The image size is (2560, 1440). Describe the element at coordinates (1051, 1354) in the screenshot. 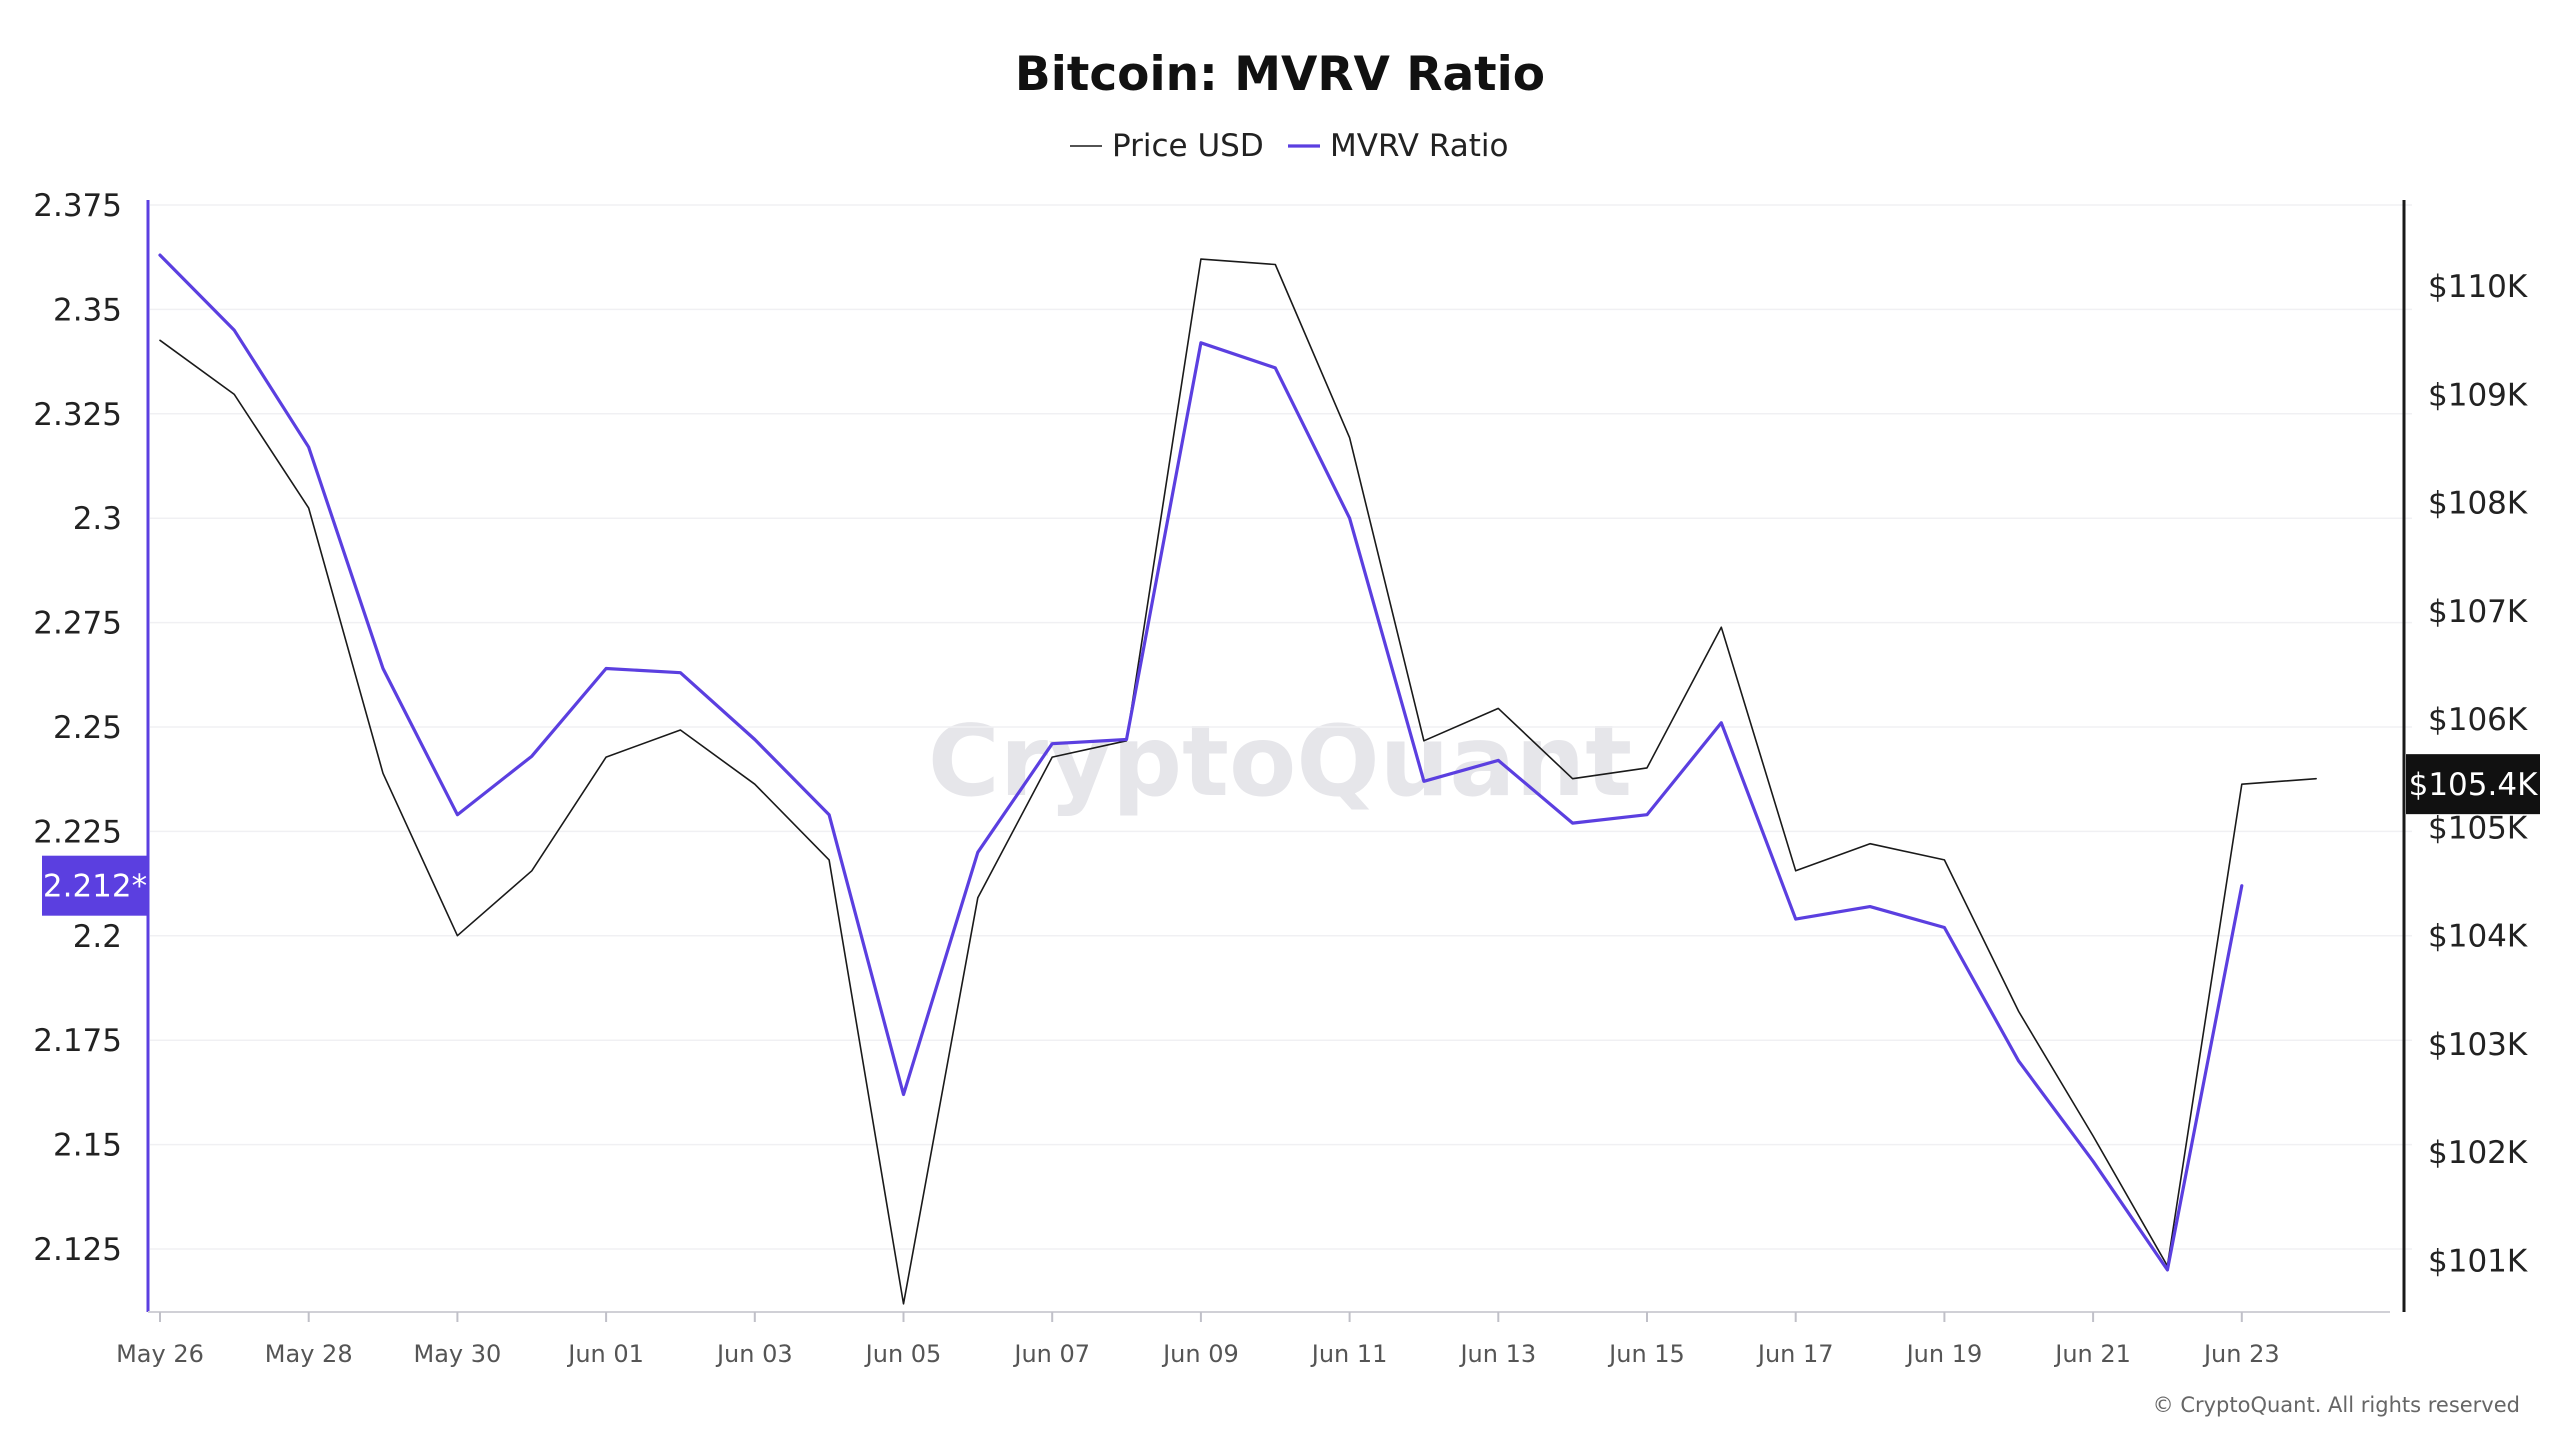

I see `x-tick-label: Jun 07` at that location.